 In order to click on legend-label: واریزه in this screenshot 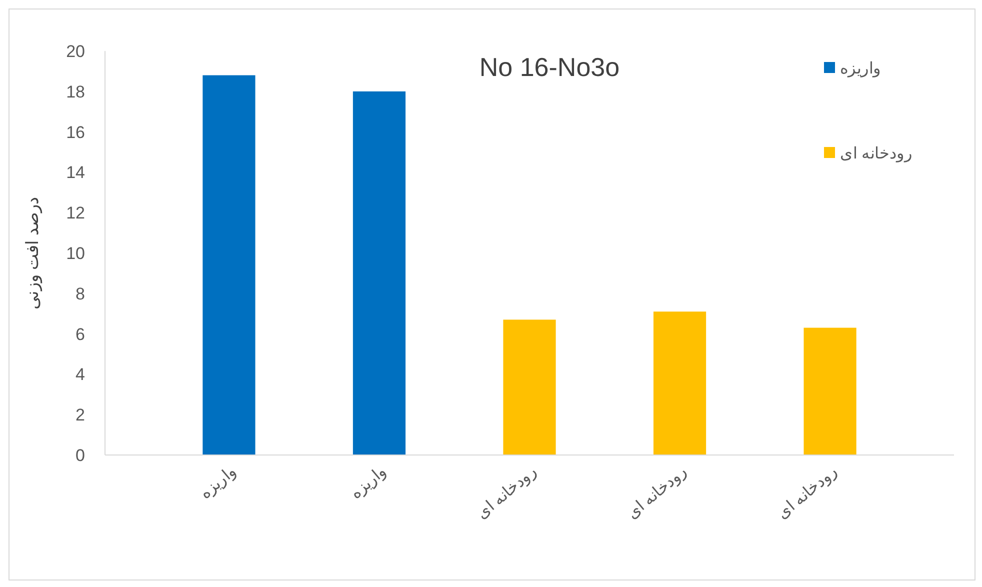, I will do `click(860, 69)`.